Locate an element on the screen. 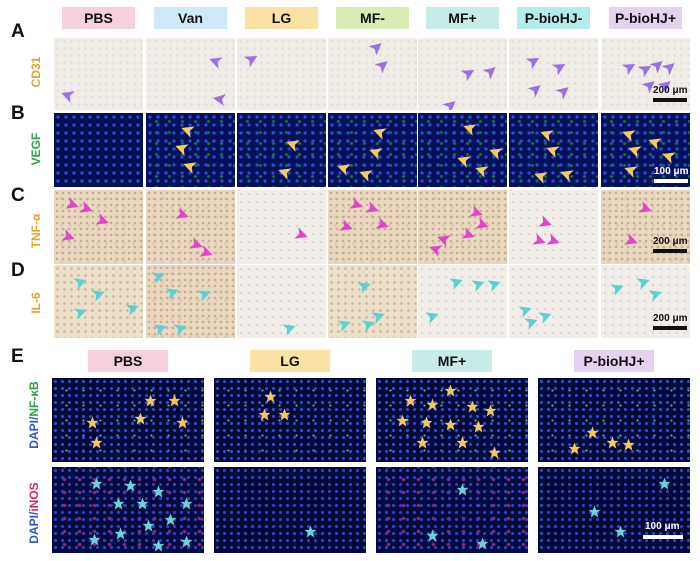 The image size is (700, 561). row-label-nfkb-marker: NF-κB is located at coordinates (34, 399).